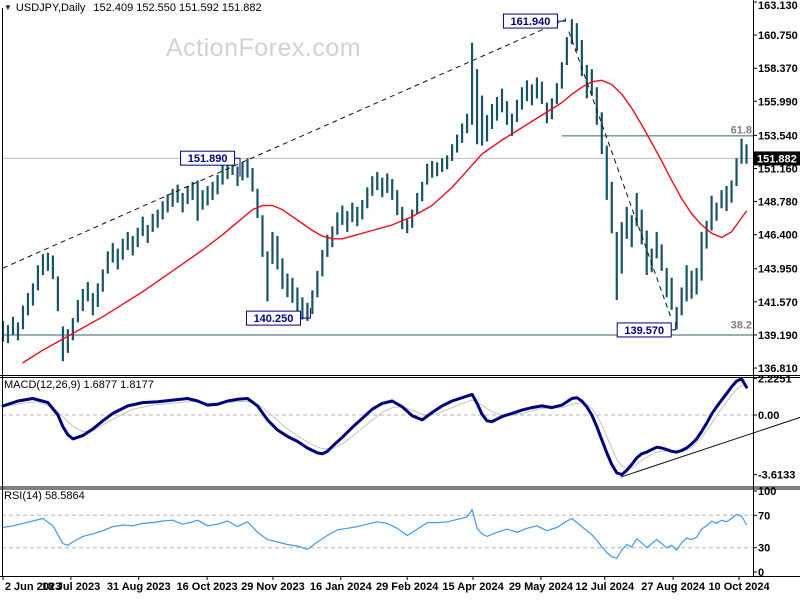  I want to click on signal-line, so click(374, 427).